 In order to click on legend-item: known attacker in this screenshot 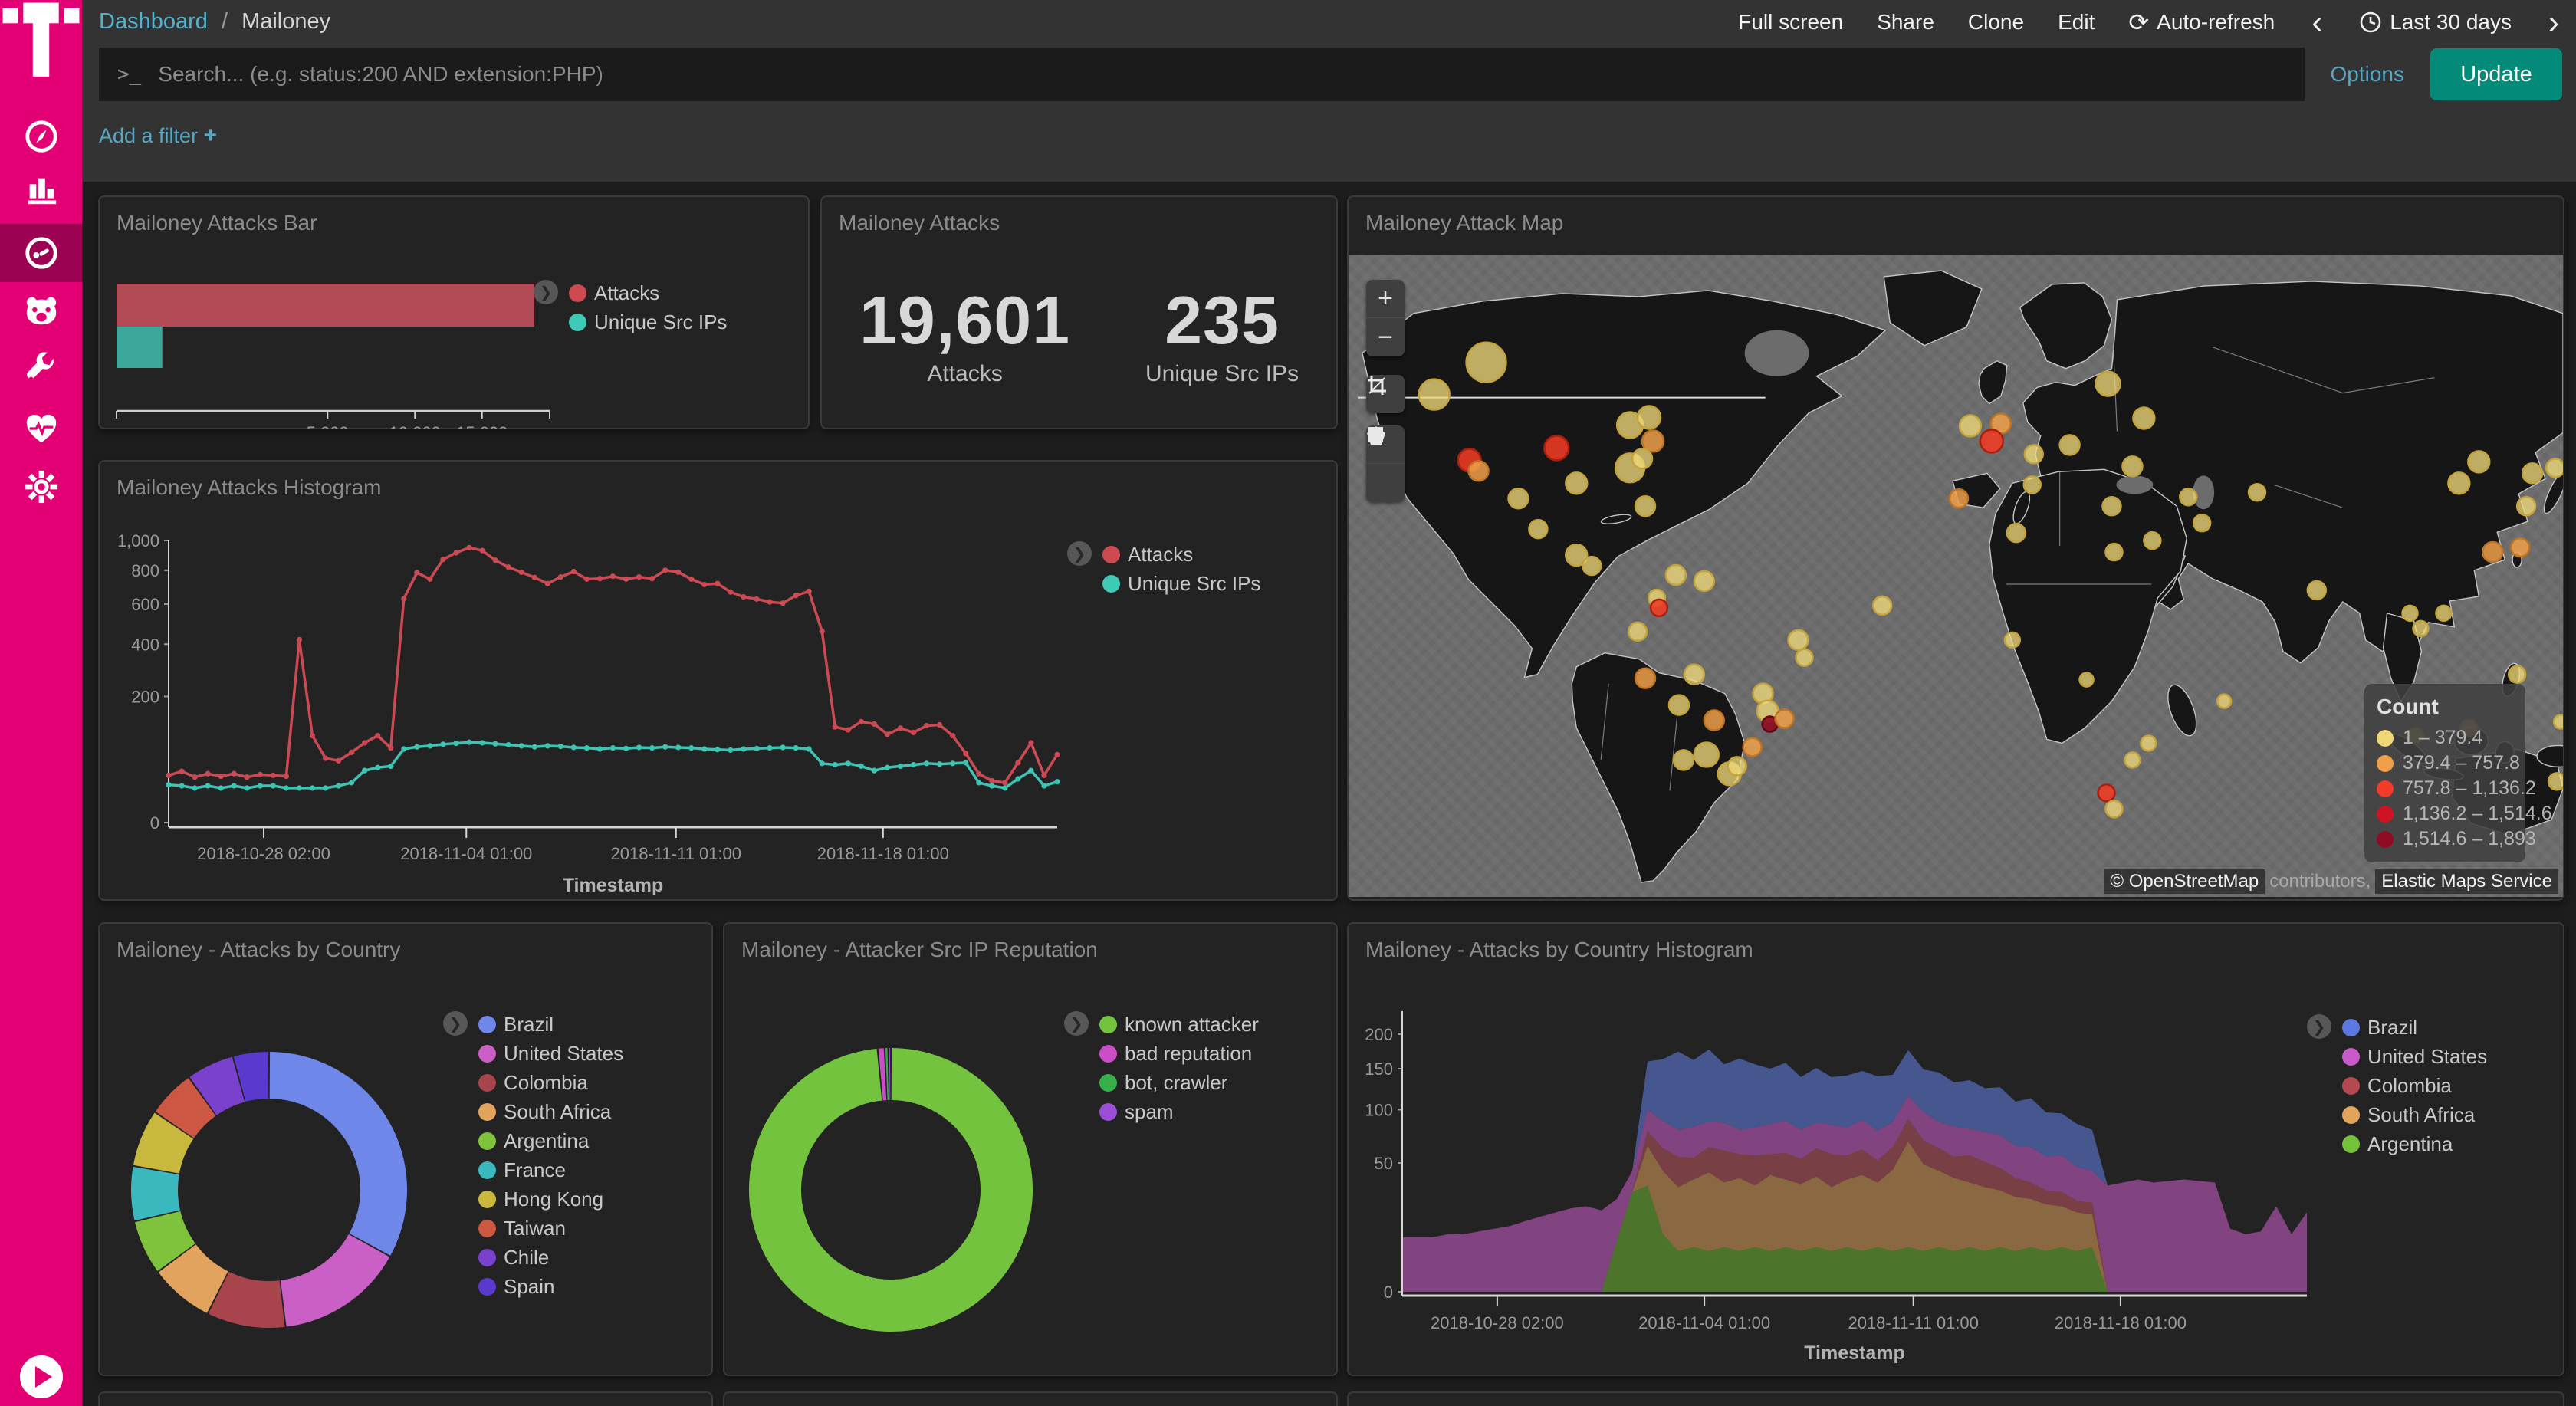, I will do `click(1179, 1024)`.